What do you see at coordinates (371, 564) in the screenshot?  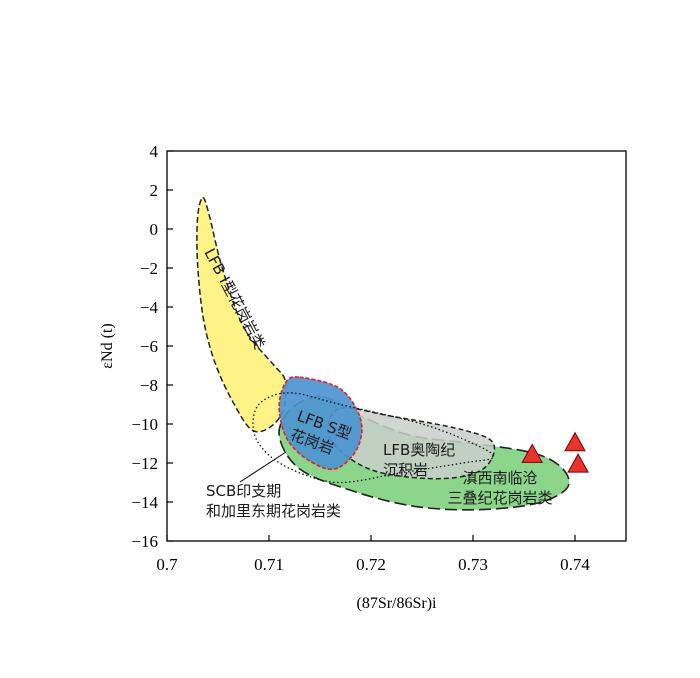 I see `x-tick-label: 0.72` at bounding box center [371, 564].